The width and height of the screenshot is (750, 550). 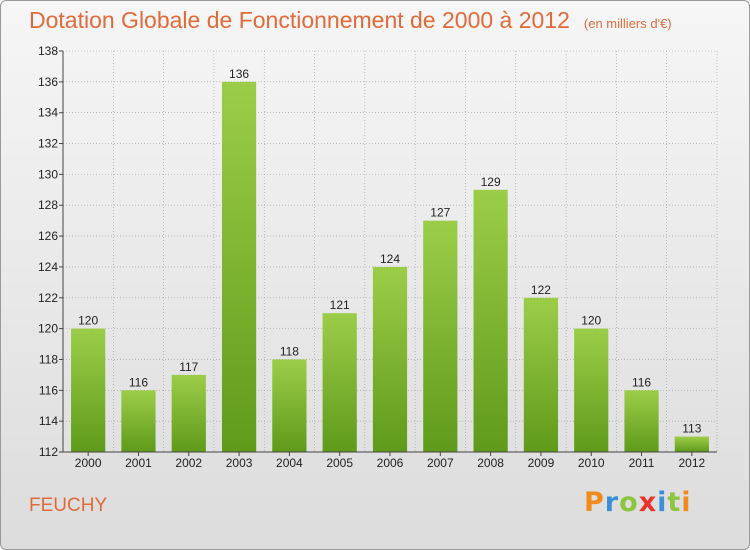 What do you see at coordinates (48, 174) in the screenshot?
I see `y-tick-label: 130` at bounding box center [48, 174].